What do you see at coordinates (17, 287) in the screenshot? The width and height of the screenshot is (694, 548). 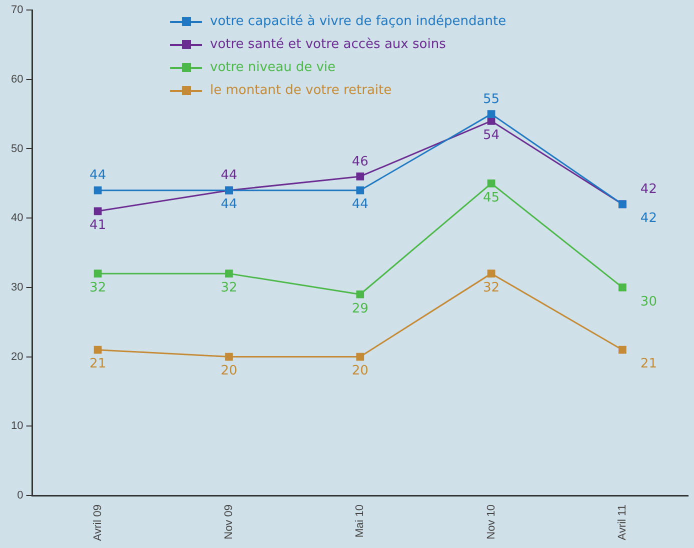 I see `y-tick-label: 30` at bounding box center [17, 287].